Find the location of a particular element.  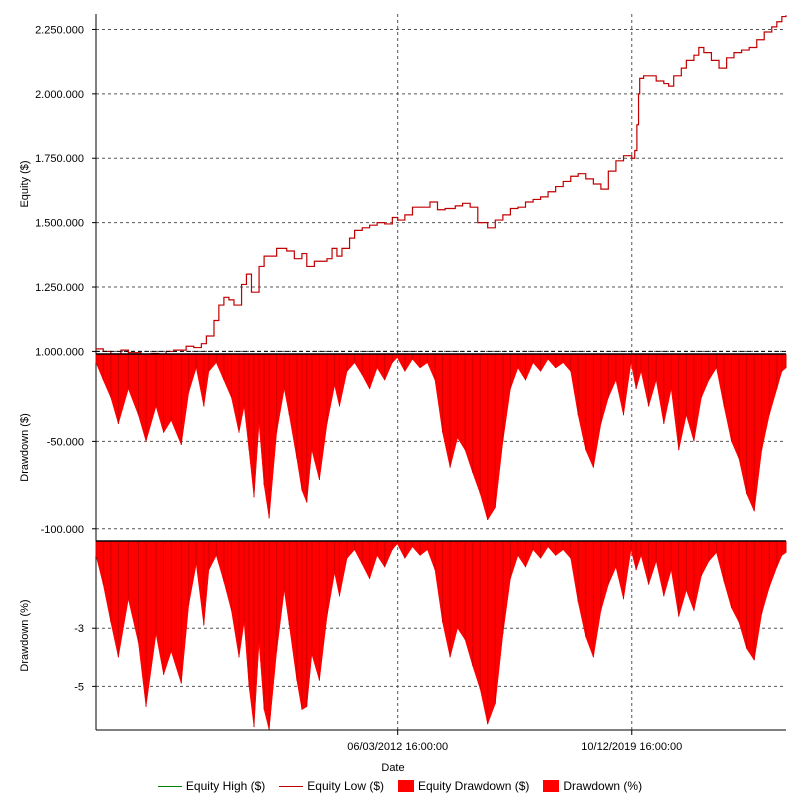

y-axis-title: Drawdown (%) is located at coordinates (25, 635).